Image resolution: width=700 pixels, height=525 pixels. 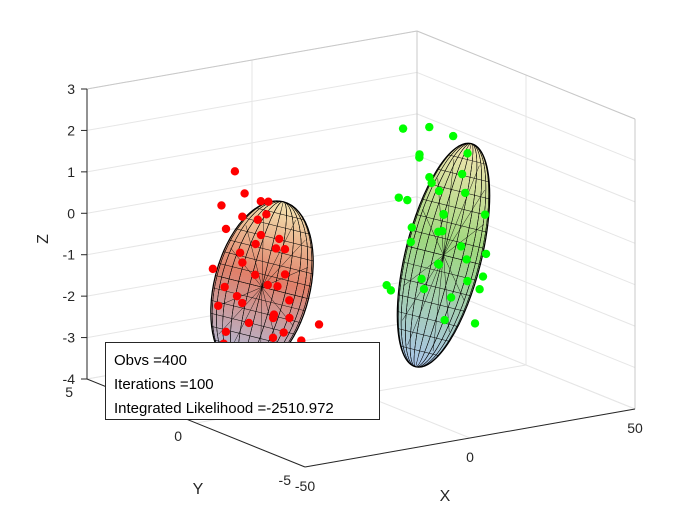 What do you see at coordinates (305, 486) in the screenshot?
I see `x-tick-label: -50` at bounding box center [305, 486].